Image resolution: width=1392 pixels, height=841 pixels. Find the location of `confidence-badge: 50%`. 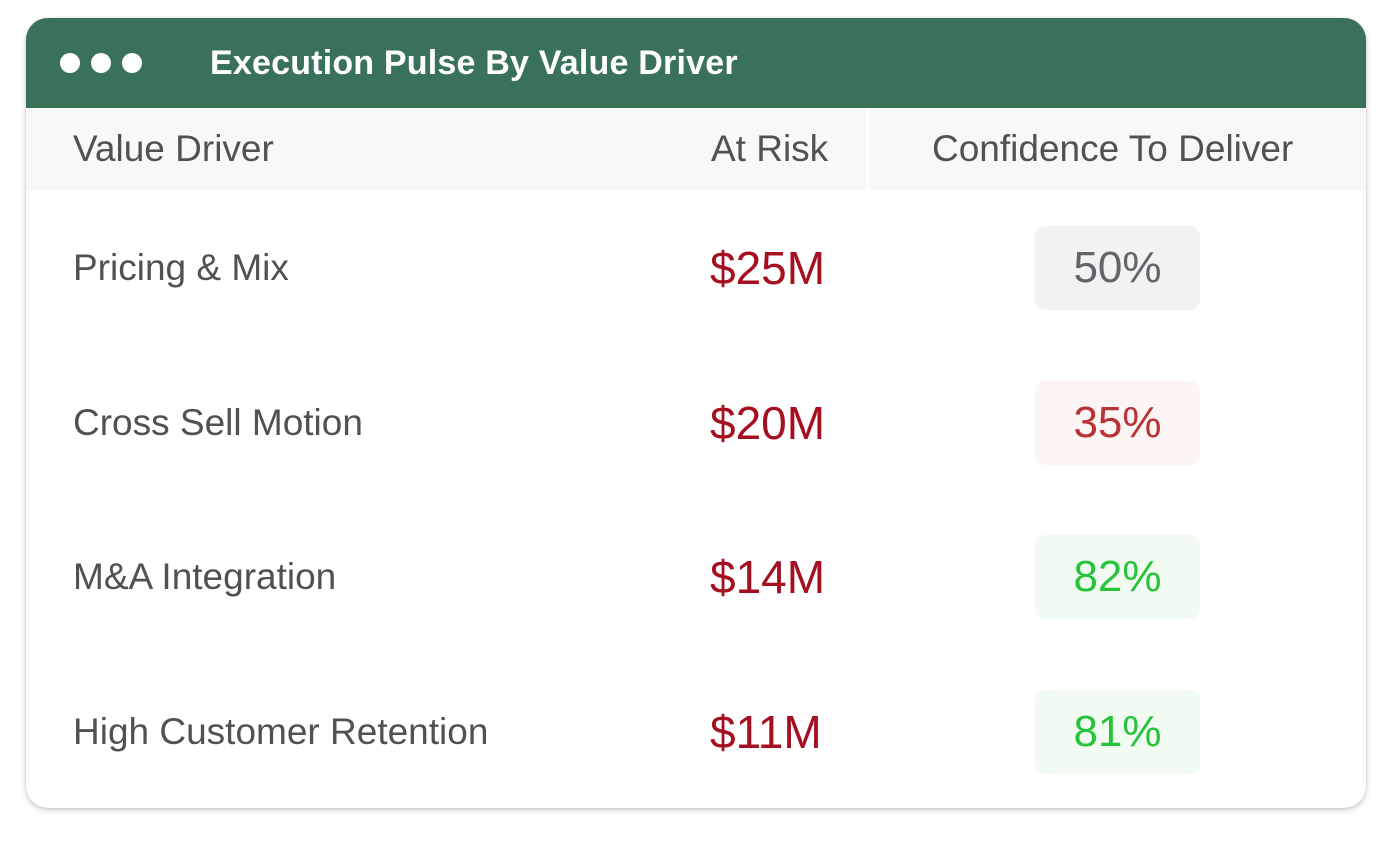

confidence-badge: 50% is located at coordinates (1117, 268).